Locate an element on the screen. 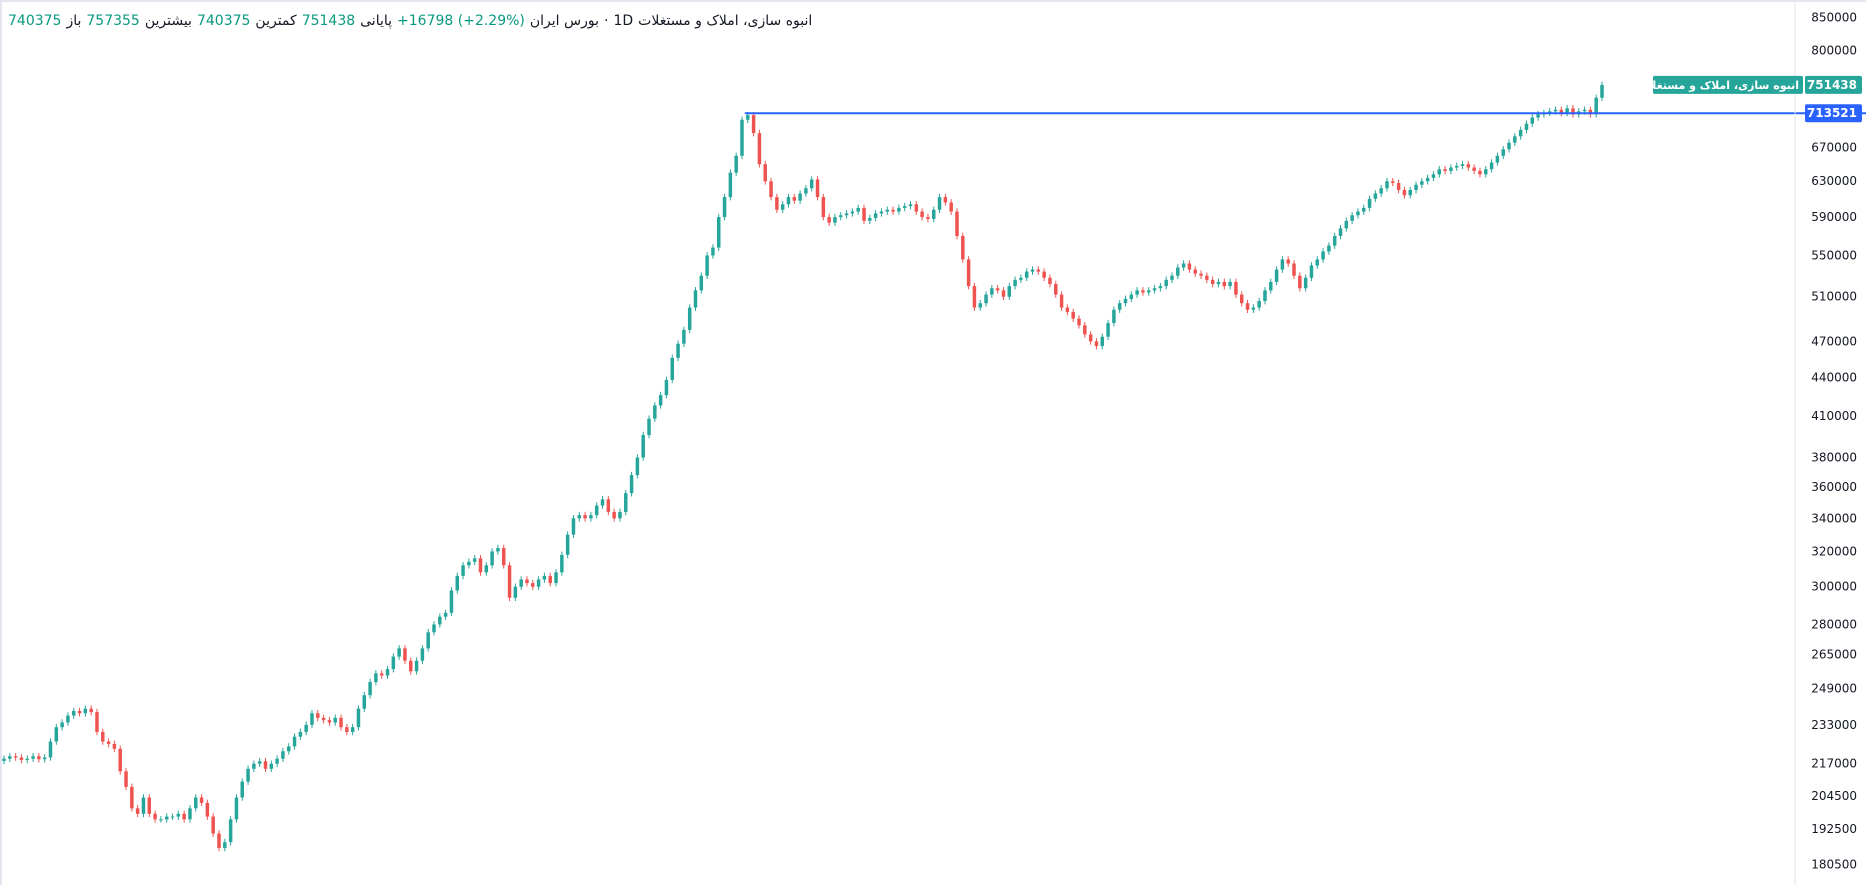 This screenshot has width=1866, height=885. price-tick-label: 590000 is located at coordinates (1834, 217).